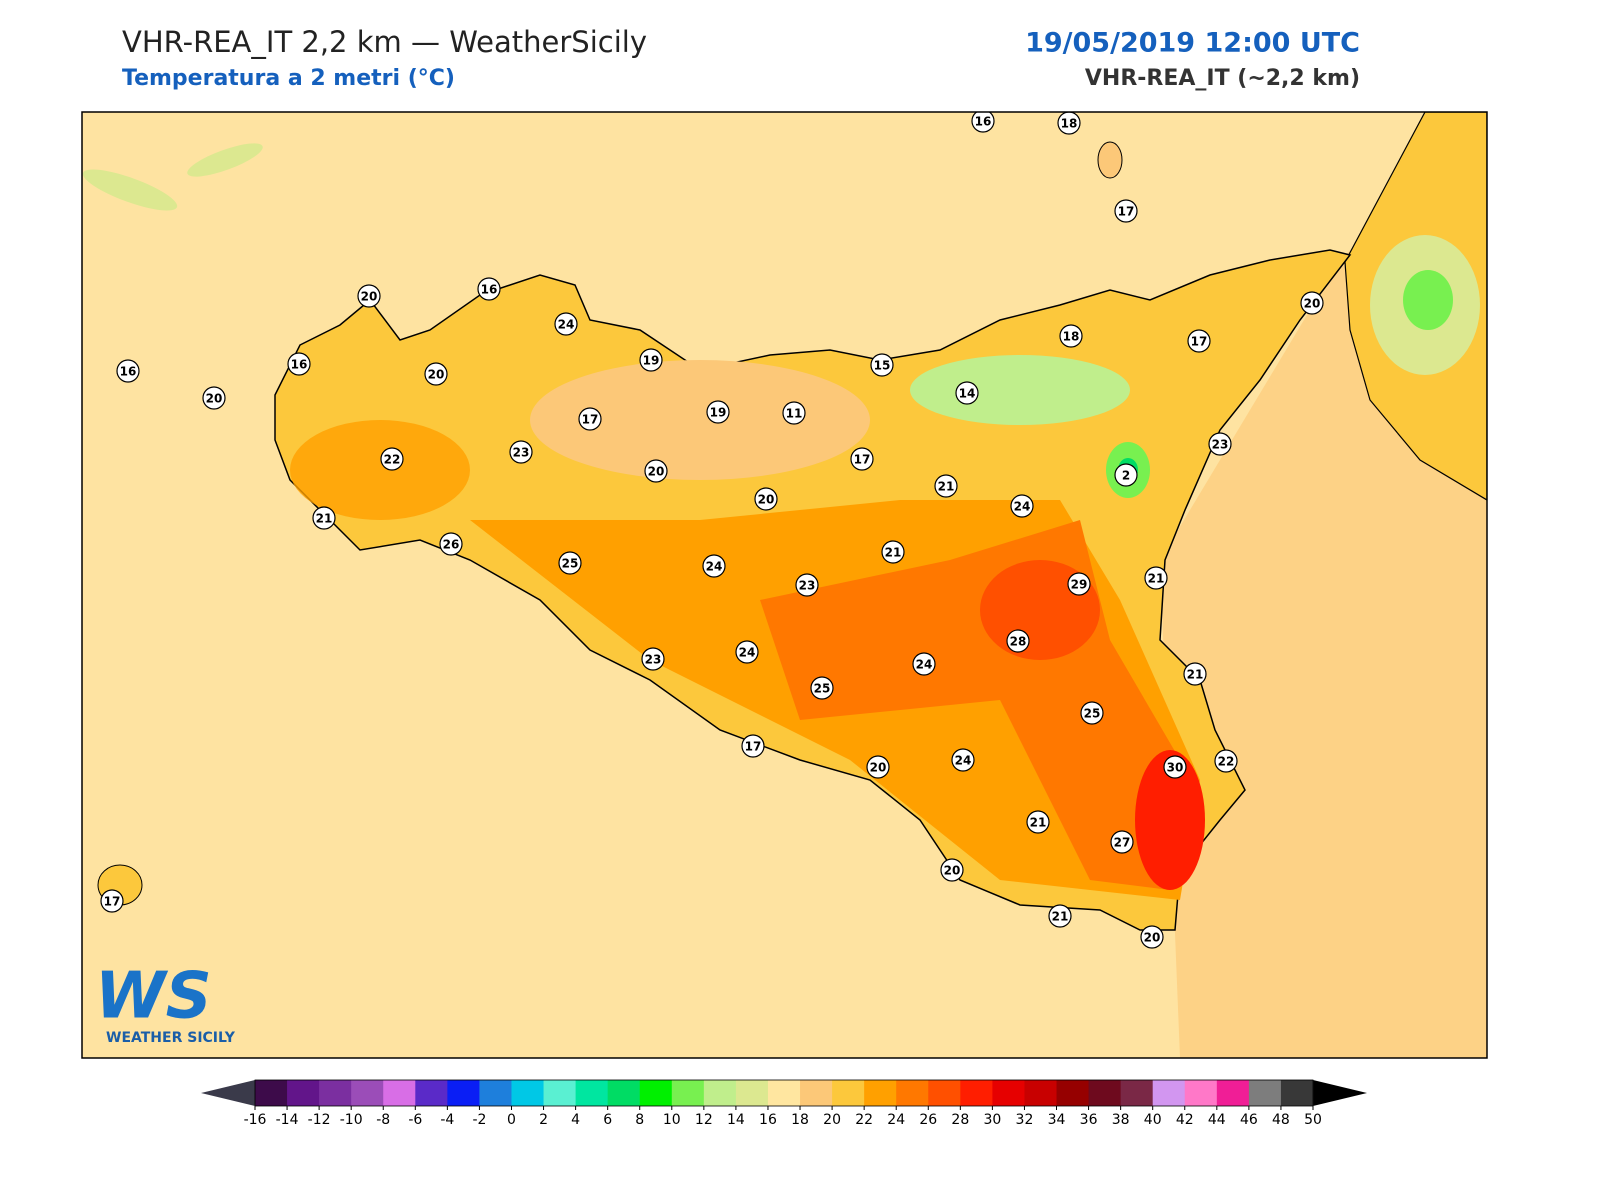 Image resolution: width=1600 pixels, height=1204 pixels. What do you see at coordinates (451, 545) in the screenshot?
I see `station-value: 26` at bounding box center [451, 545].